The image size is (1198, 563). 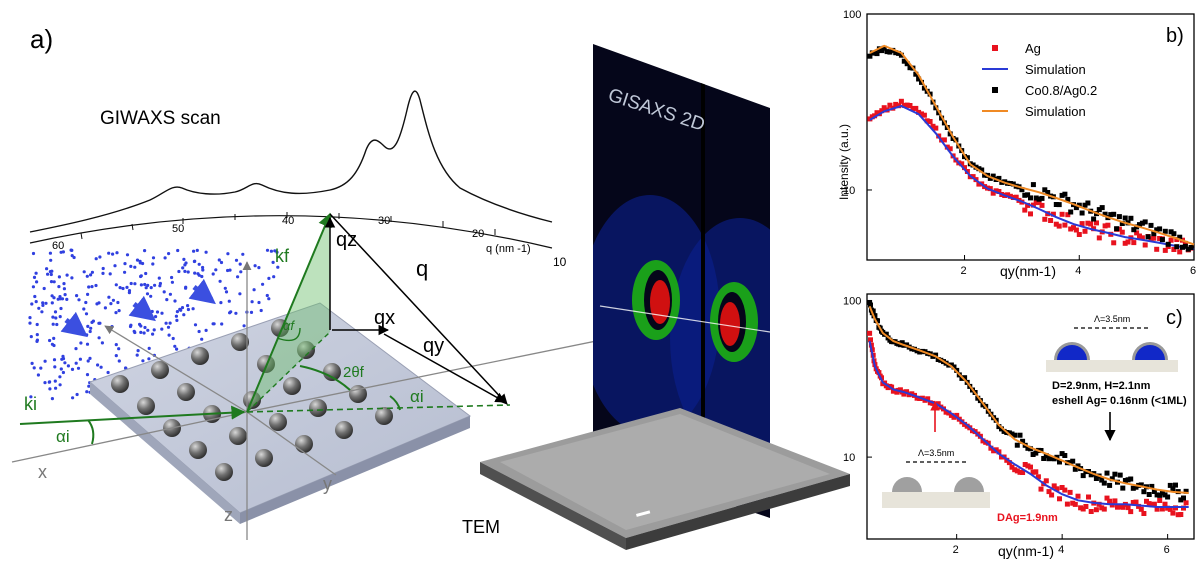 I want to click on alpha-f-label: αf, so click(x=289, y=325).